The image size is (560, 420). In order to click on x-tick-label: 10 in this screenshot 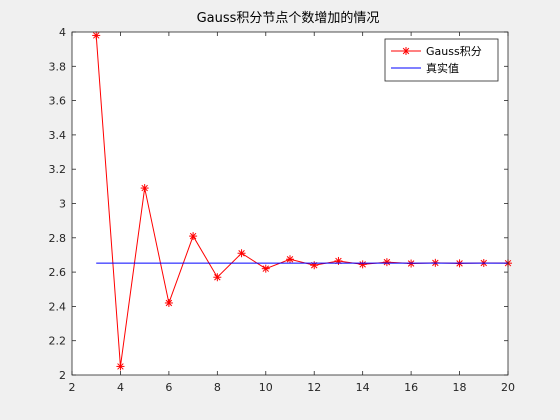, I will do `click(266, 387)`.